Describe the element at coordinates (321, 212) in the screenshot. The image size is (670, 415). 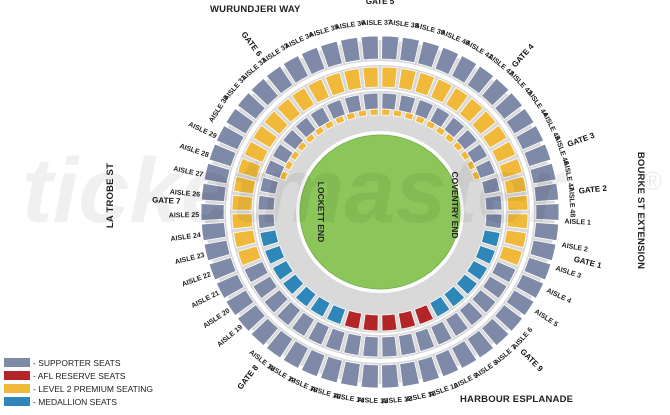
I see `field-label-lockett-end: LOCKETT END` at that location.